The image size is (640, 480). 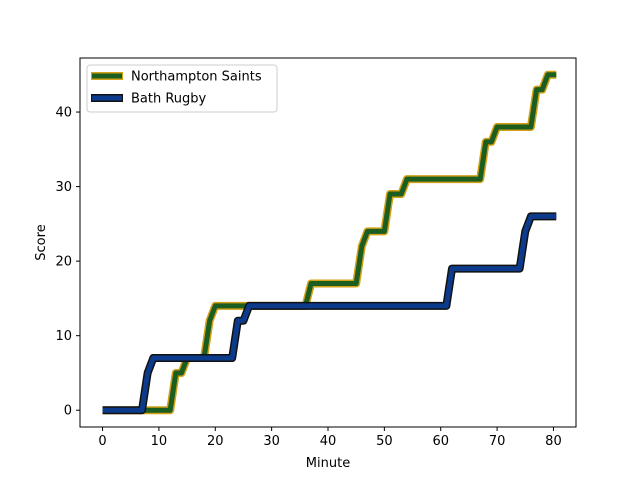 I want to click on x-tick-label: 80, so click(x=553, y=441).